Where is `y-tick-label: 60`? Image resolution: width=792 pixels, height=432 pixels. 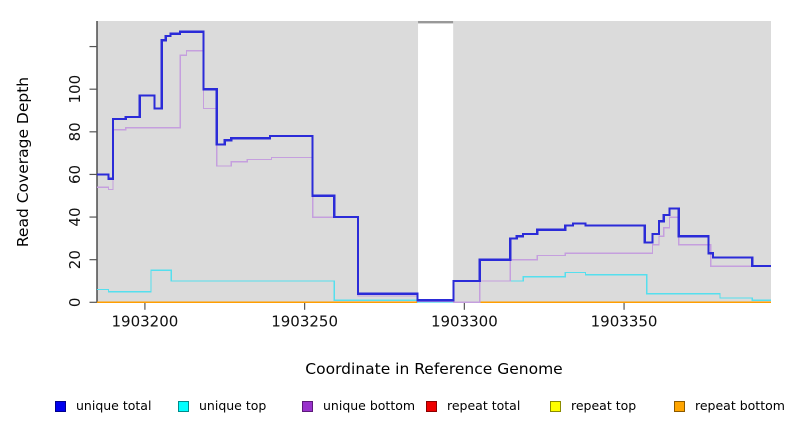
y-tick-label: 60 is located at coordinates (75, 174).